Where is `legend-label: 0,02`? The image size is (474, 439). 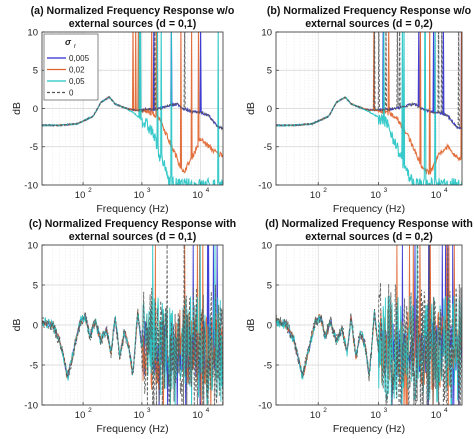
legend-label: 0,02 is located at coordinates (77, 70).